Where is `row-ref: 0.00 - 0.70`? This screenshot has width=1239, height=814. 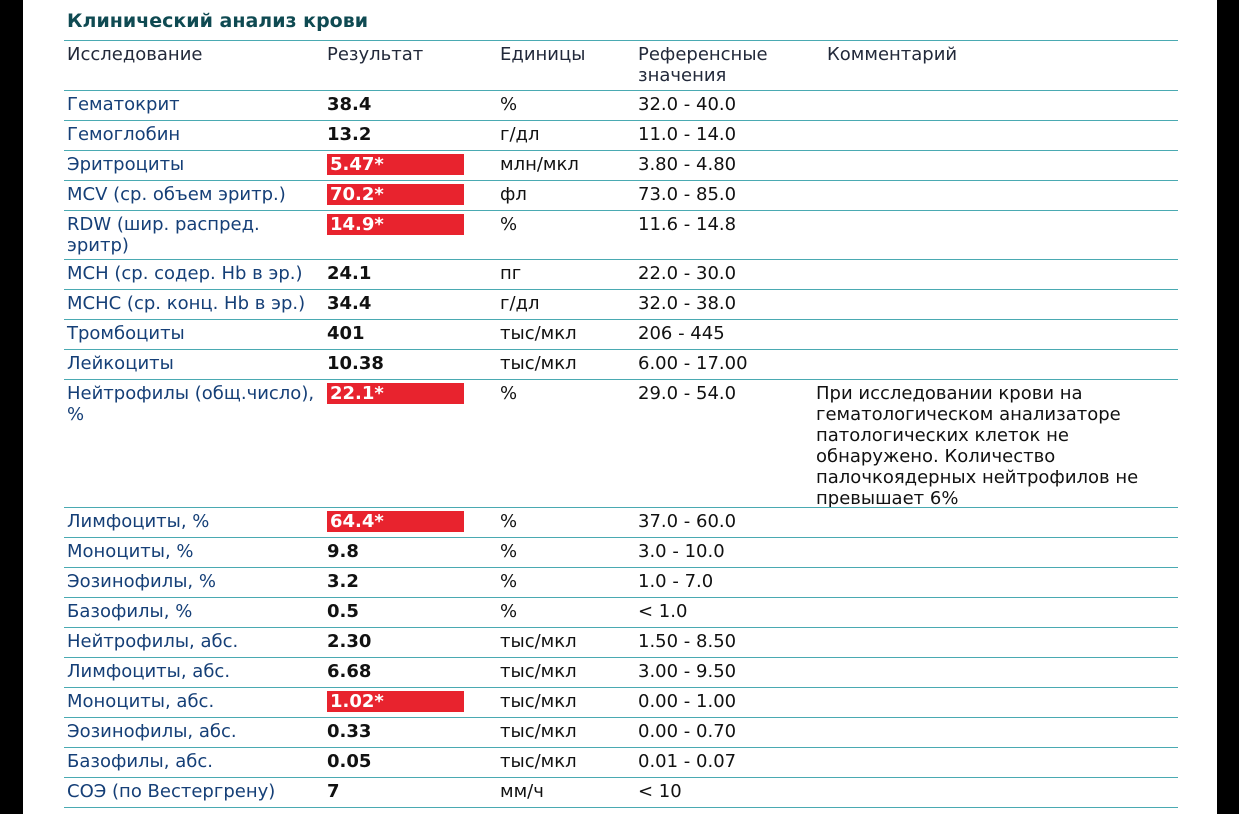
row-ref: 0.00 - 0.70 is located at coordinates (687, 731).